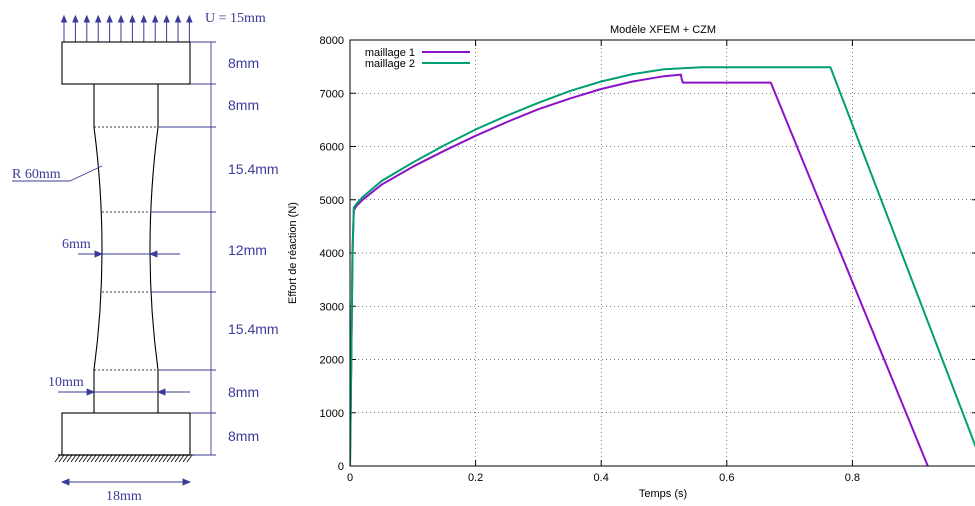 This screenshot has width=975, height=506. I want to click on dim-label-lower-arc: 15.4mm, so click(253, 329).